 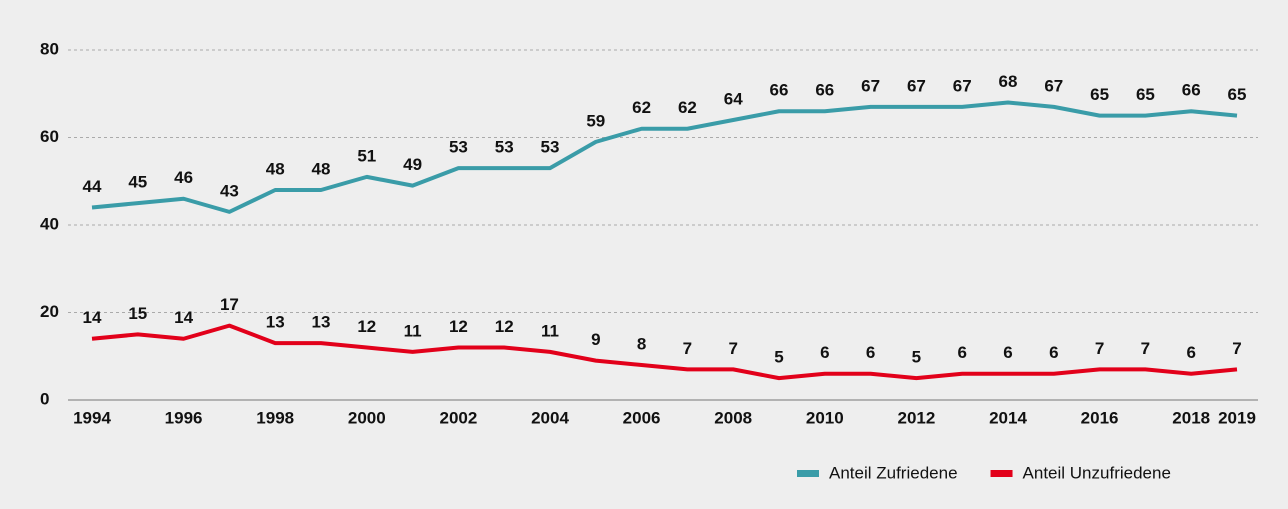 I want to click on y-tick-label: 40, so click(x=49, y=223).